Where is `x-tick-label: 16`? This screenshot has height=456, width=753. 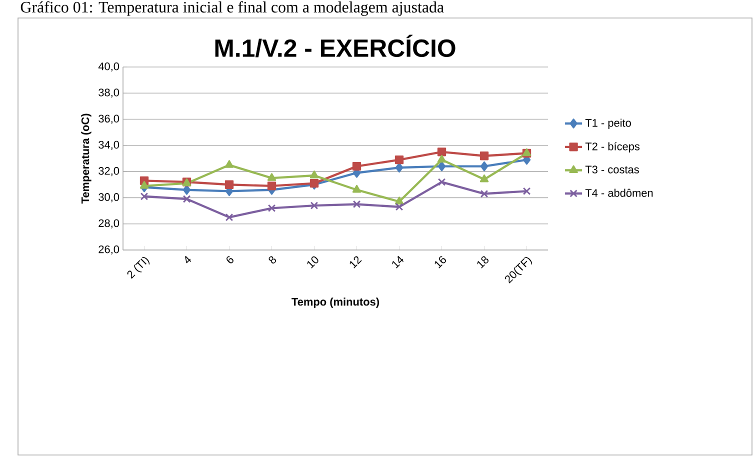
x-tick-label: 16 is located at coordinates (440, 262).